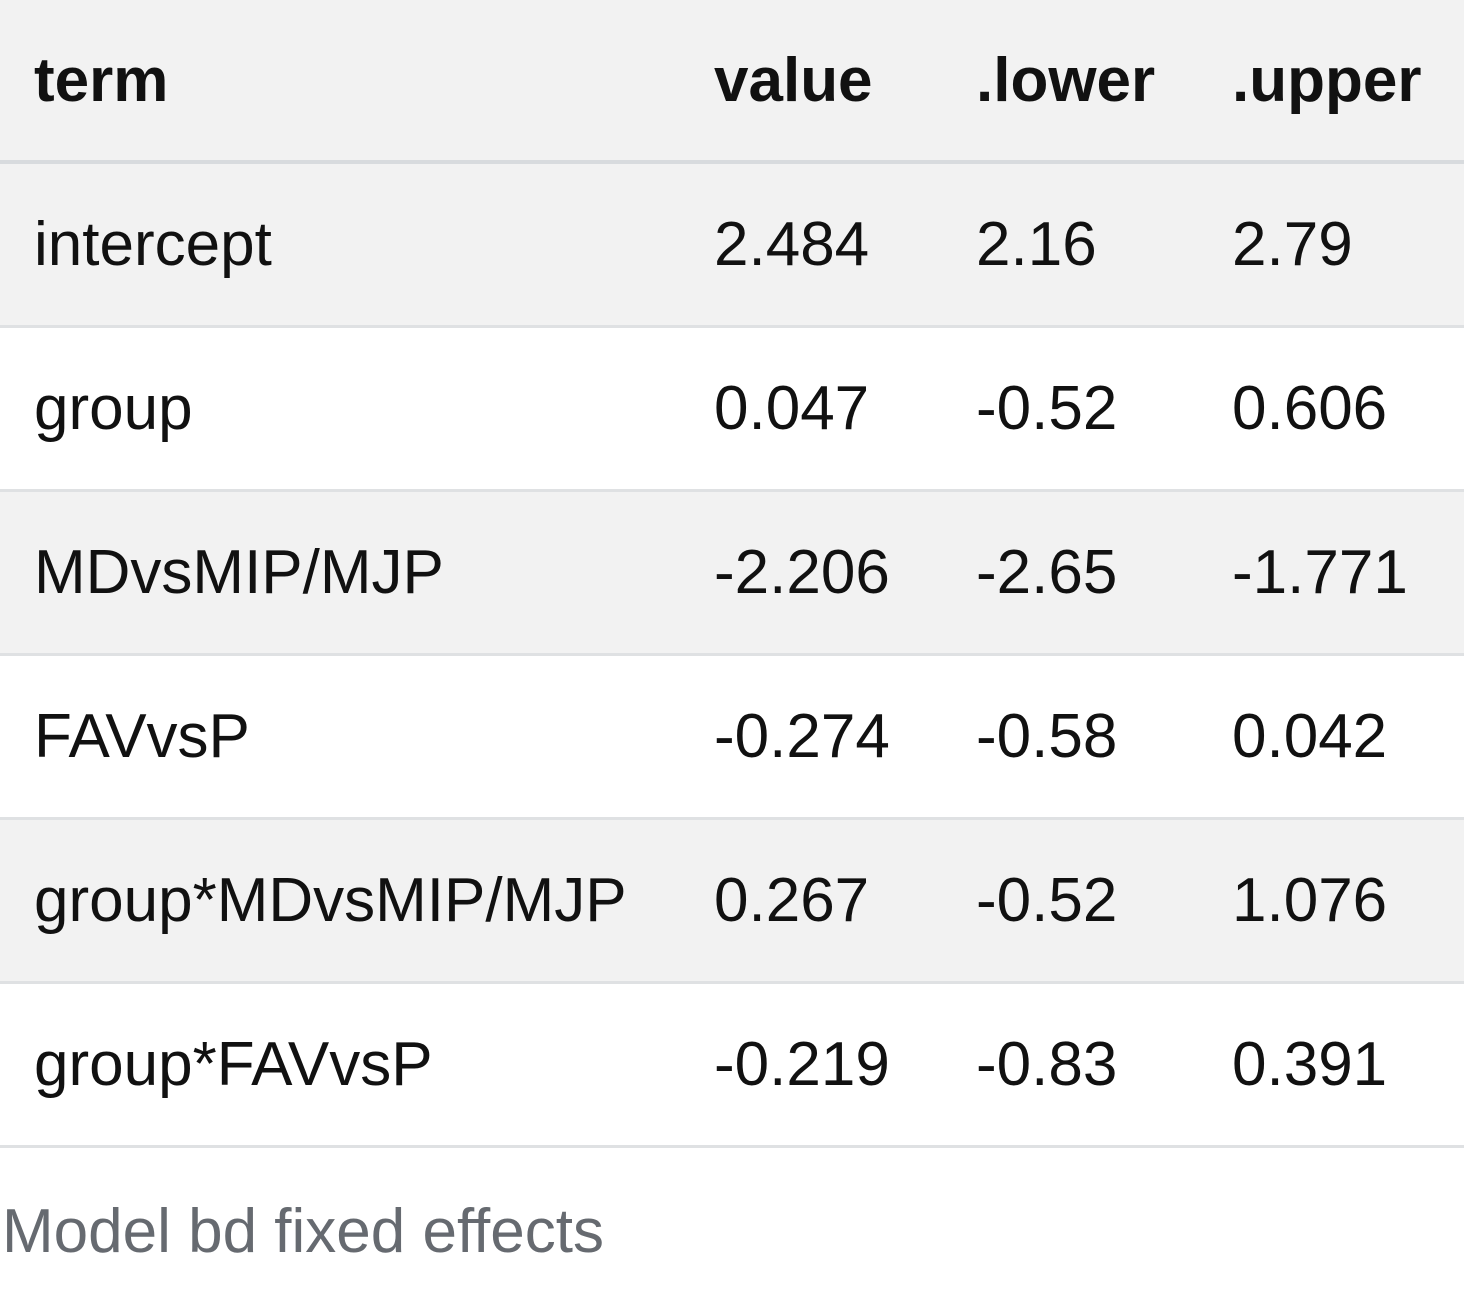  I want to click on table-row: group 0.047 -0.52 0.606, so click(732, 409).